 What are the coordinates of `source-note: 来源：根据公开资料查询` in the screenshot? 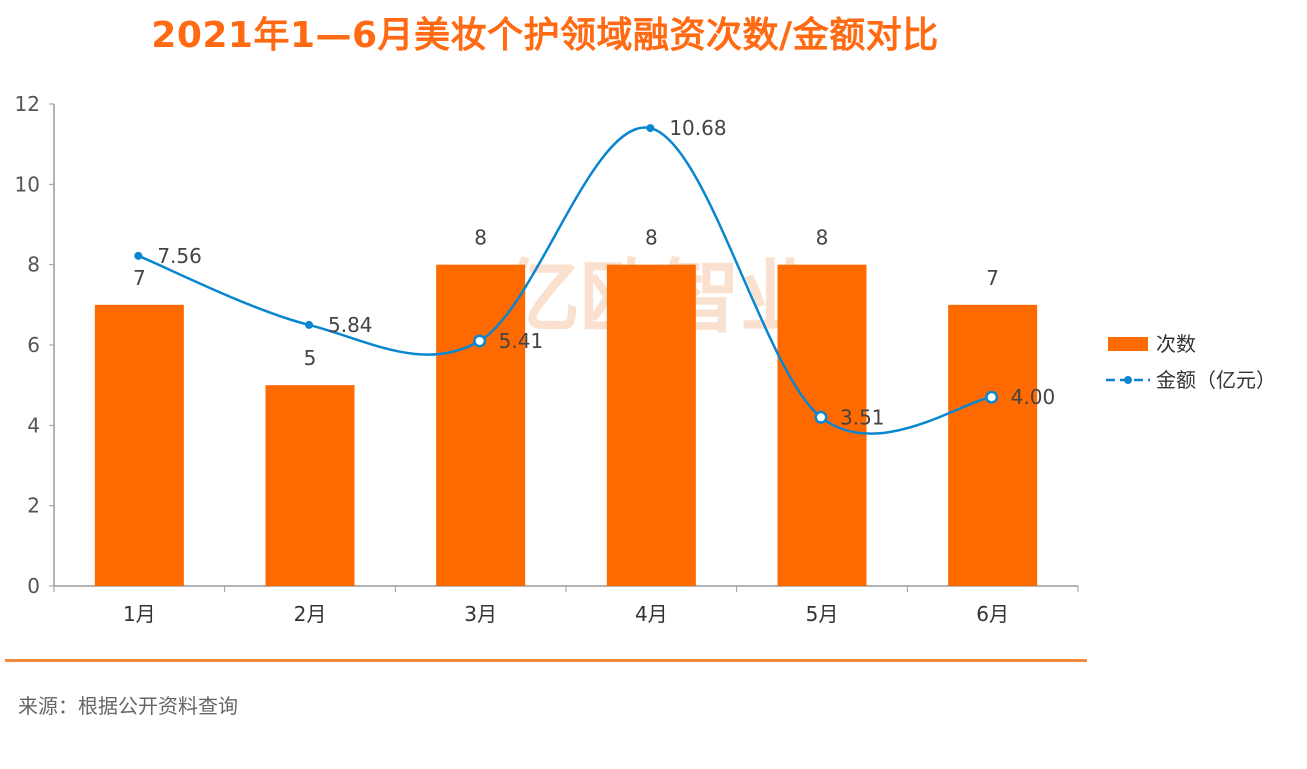 It's located at (128, 706).